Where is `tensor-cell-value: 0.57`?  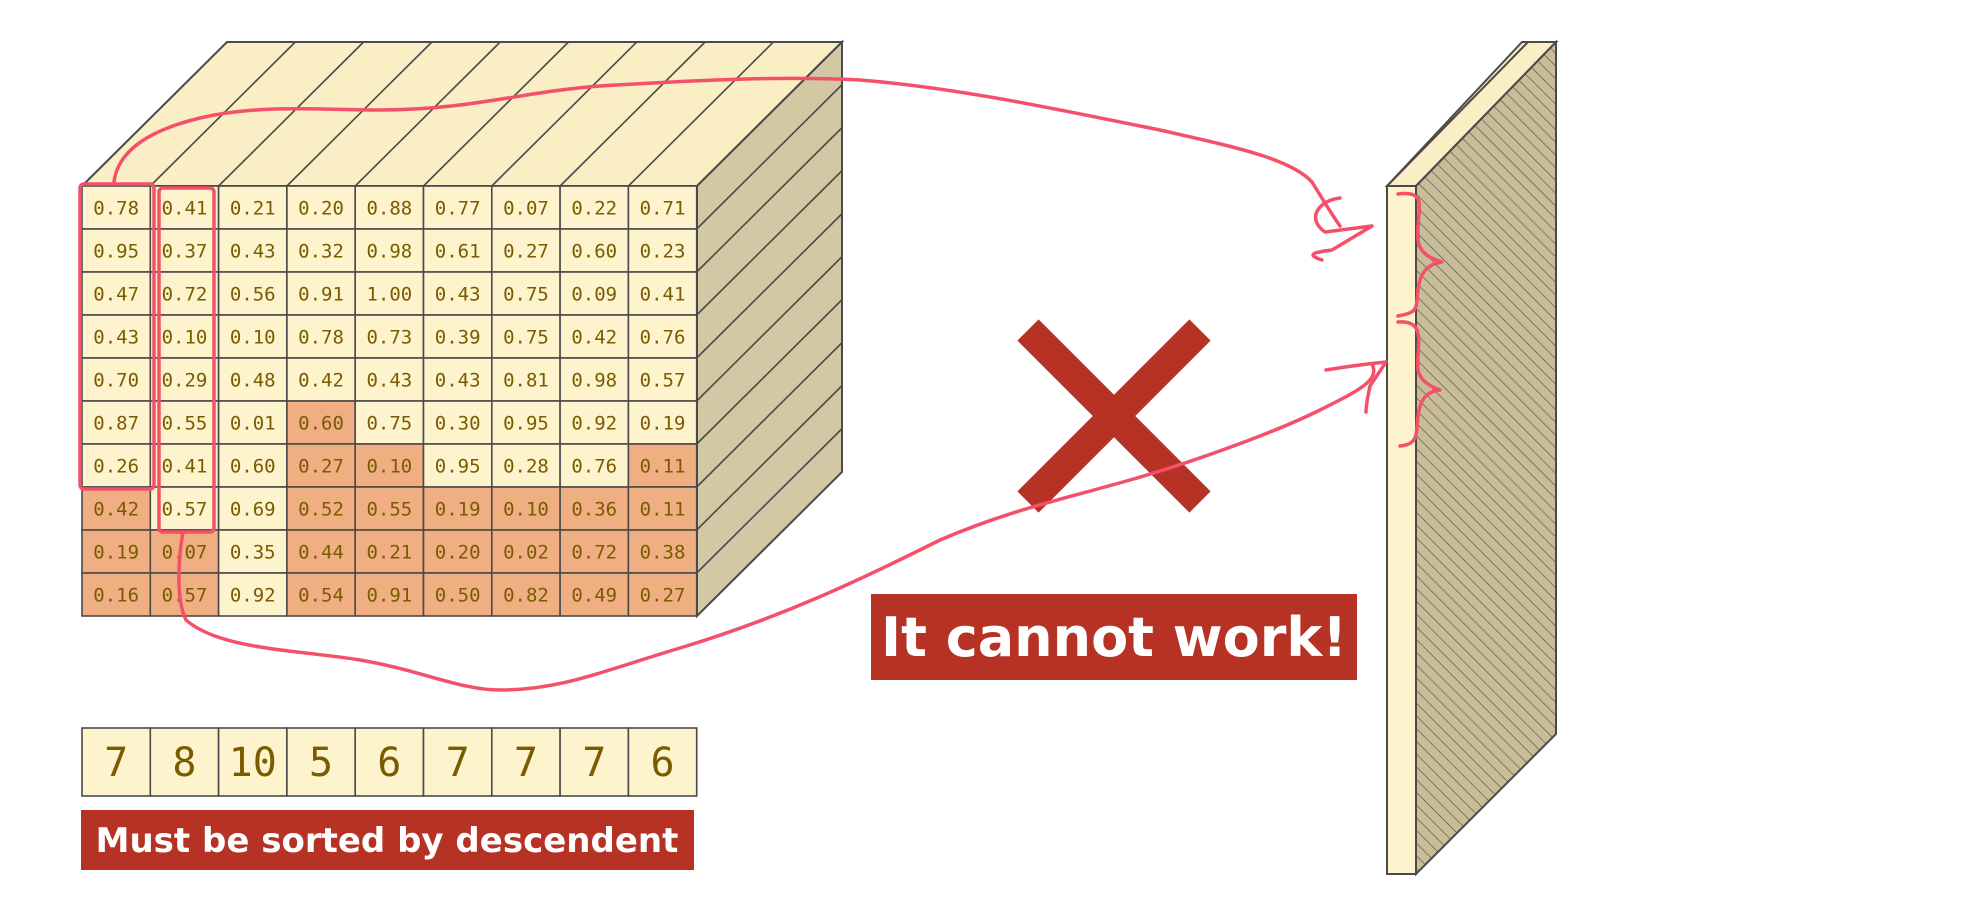
tensor-cell-value: 0.57 is located at coordinates (185, 596).